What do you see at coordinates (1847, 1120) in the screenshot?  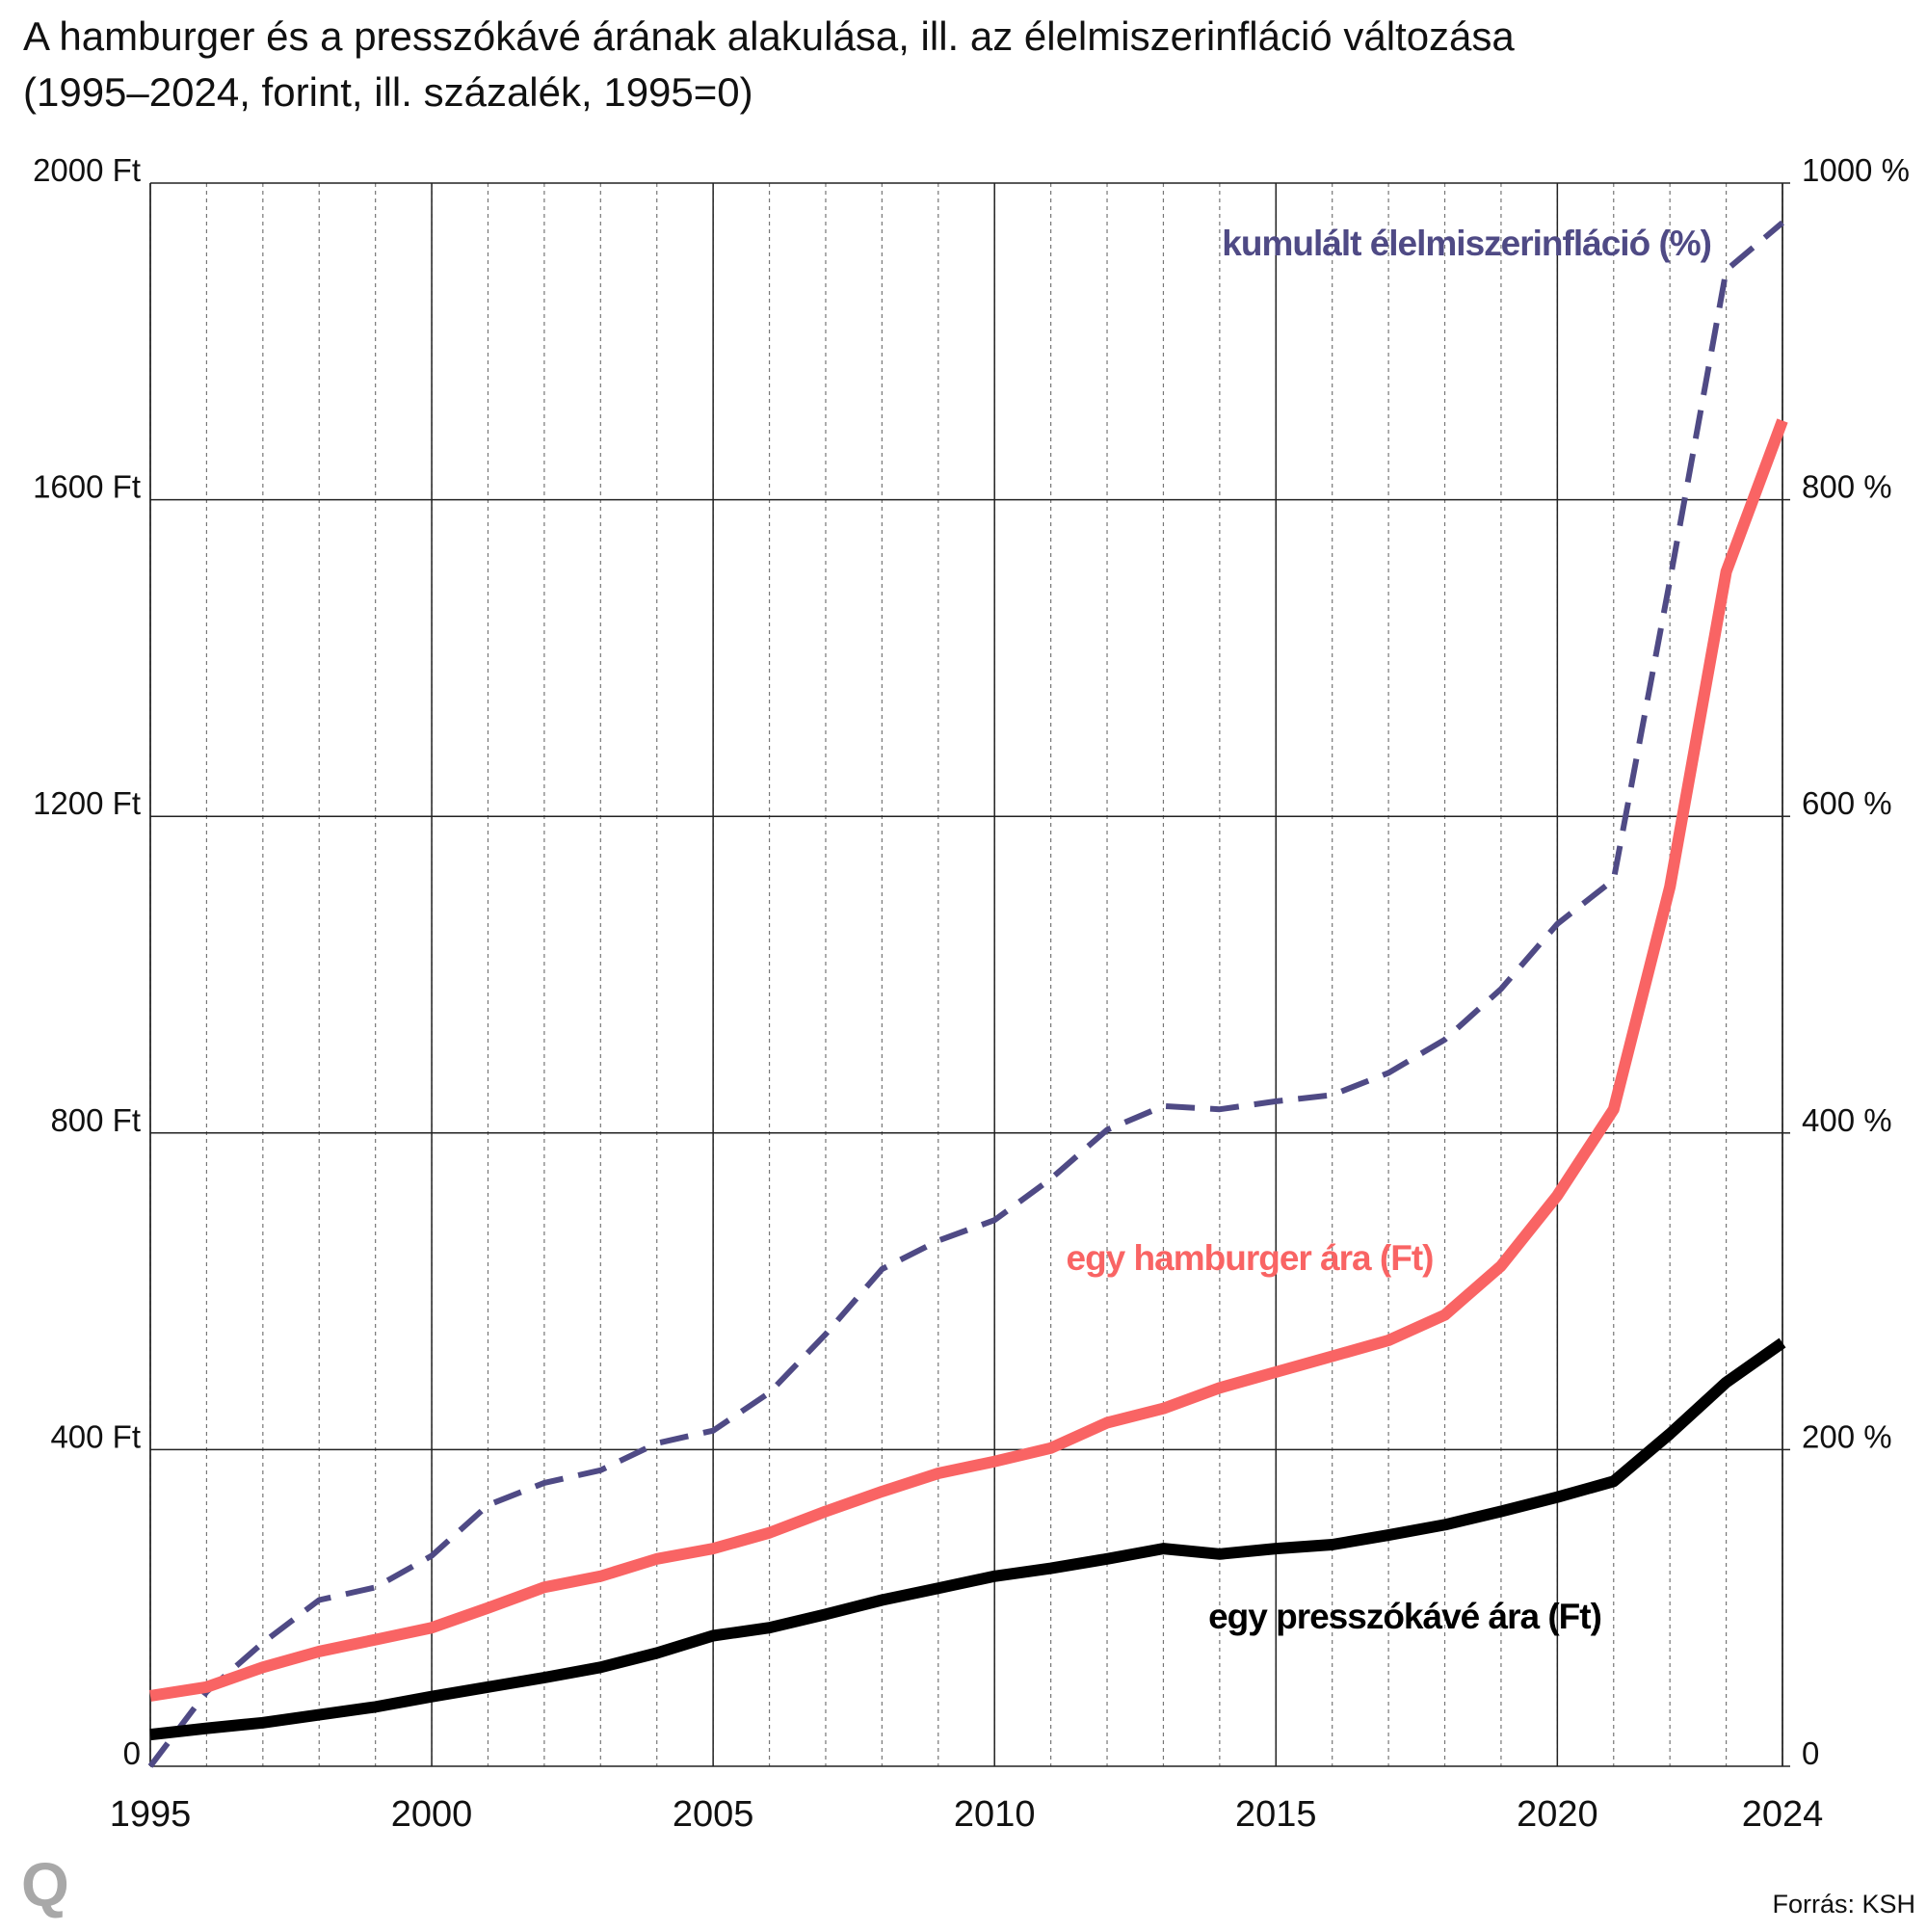 I see `y2-tick-label: 400 %` at bounding box center [1847, 1120].